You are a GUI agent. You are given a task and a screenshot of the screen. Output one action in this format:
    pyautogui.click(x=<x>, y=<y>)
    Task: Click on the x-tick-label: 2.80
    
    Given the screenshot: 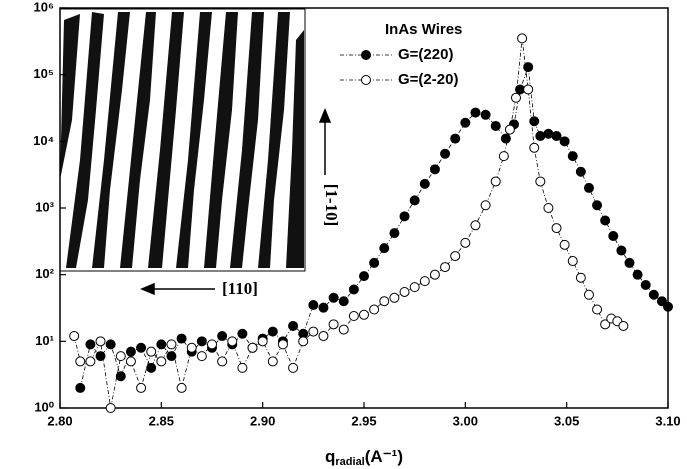 What is the action you would take?
    pyautogui.click(x=59, y=420)
    